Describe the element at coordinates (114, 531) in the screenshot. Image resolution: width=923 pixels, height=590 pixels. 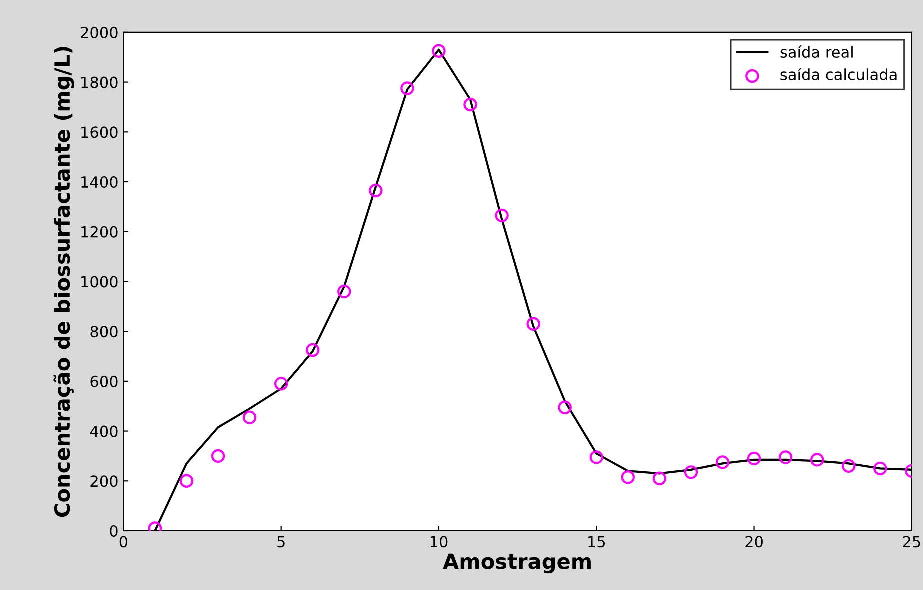
I see `y-tick-label: 0` at that location.